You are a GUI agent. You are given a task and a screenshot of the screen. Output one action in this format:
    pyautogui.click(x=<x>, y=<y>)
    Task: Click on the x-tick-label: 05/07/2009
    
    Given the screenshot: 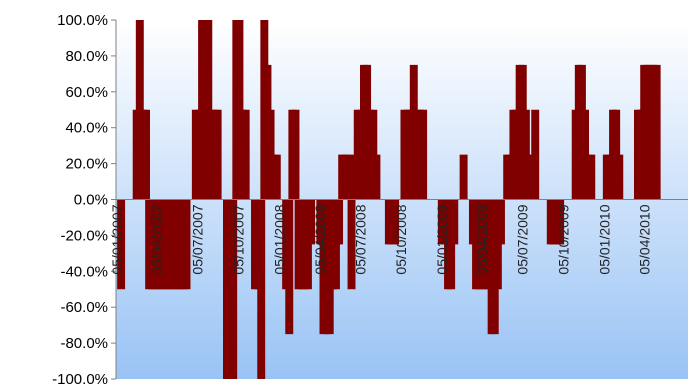 What is the action you would take?
    pyautogui.click(x=523, y=239)
    